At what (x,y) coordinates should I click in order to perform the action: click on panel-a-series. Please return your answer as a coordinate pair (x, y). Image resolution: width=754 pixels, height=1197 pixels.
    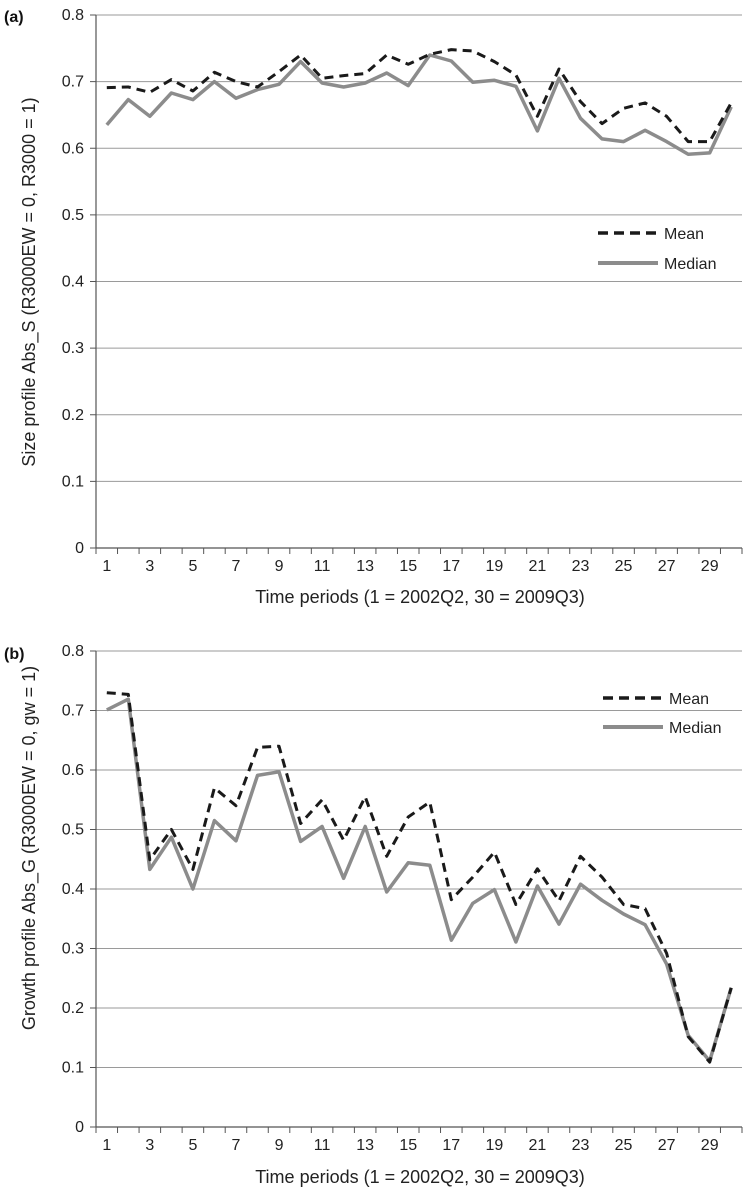
    Looking at the image, I should click on (419, 102).